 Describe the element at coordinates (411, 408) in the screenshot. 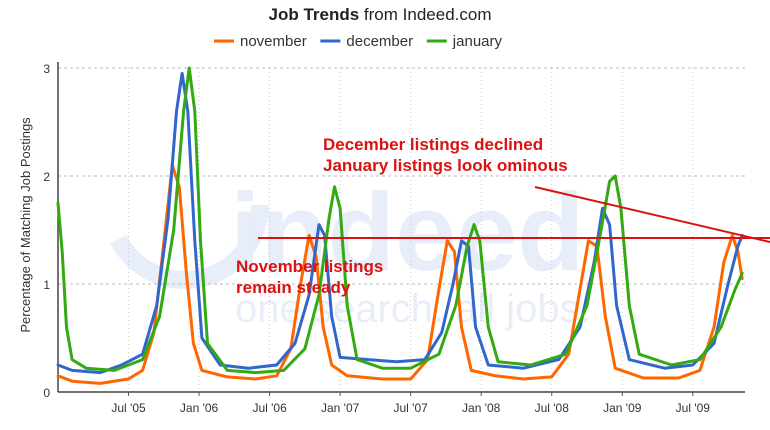

I see `x-tick-label: Jul '07` at that location.